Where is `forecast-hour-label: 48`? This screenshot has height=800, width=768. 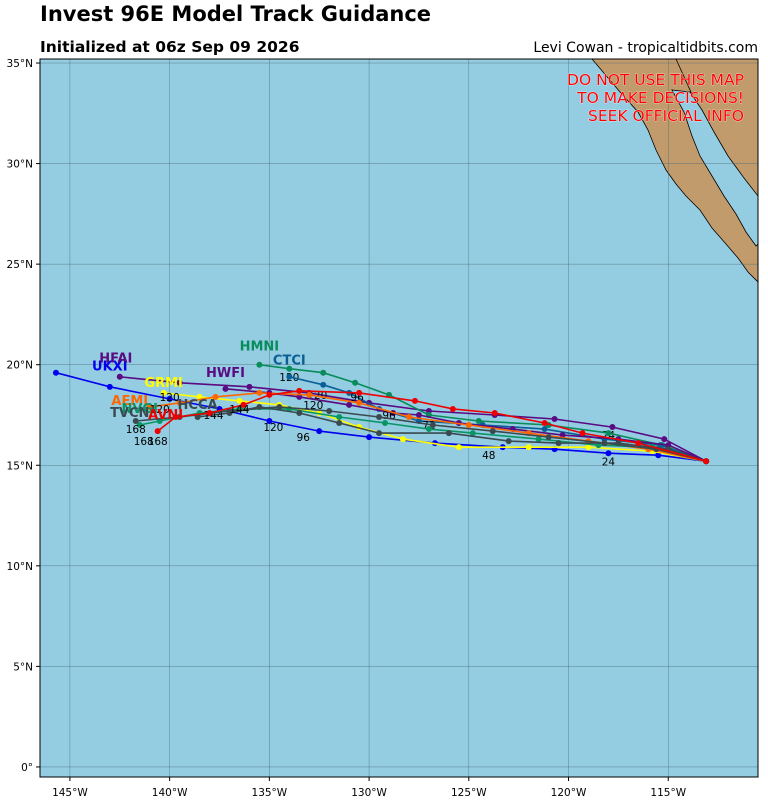 forecast-hour-label: 48 is located at coordinates (488, 456).